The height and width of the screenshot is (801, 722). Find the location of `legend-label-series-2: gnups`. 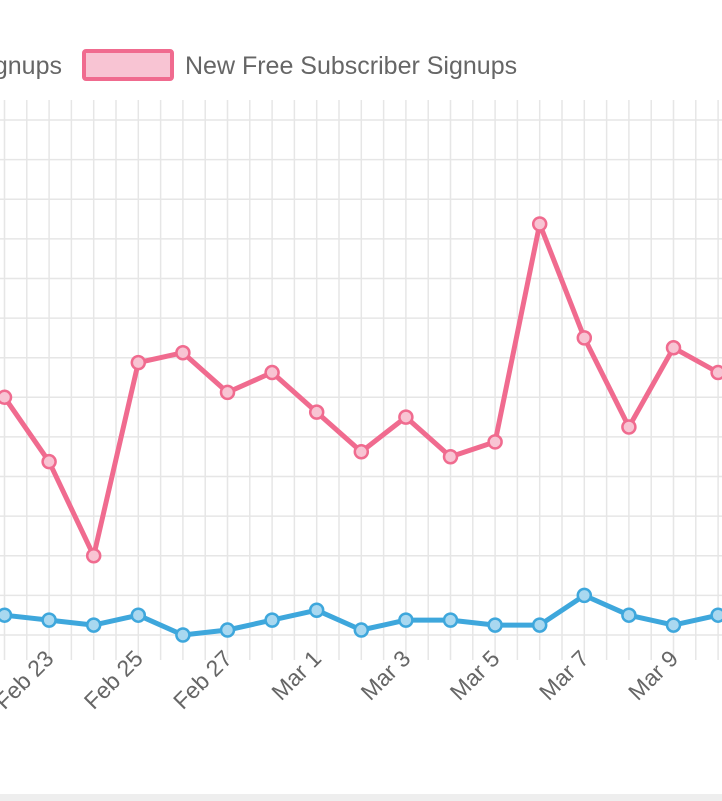

legend-label-series-2: gnups is located at coordinates (31, 66).